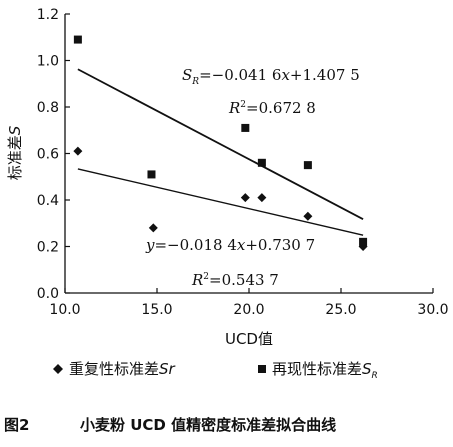 This screenshot has height=447, width=453. I want to click on figure-caption: 图2 小麦粉 UCD 值精密度标准差拟合曲线, so click(170, 425).